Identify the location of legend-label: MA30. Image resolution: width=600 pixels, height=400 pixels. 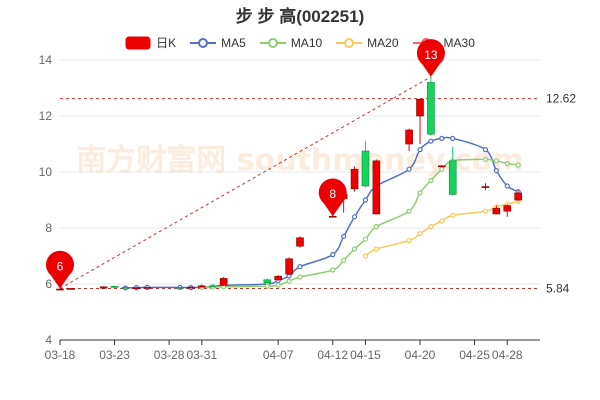
(459, 42).